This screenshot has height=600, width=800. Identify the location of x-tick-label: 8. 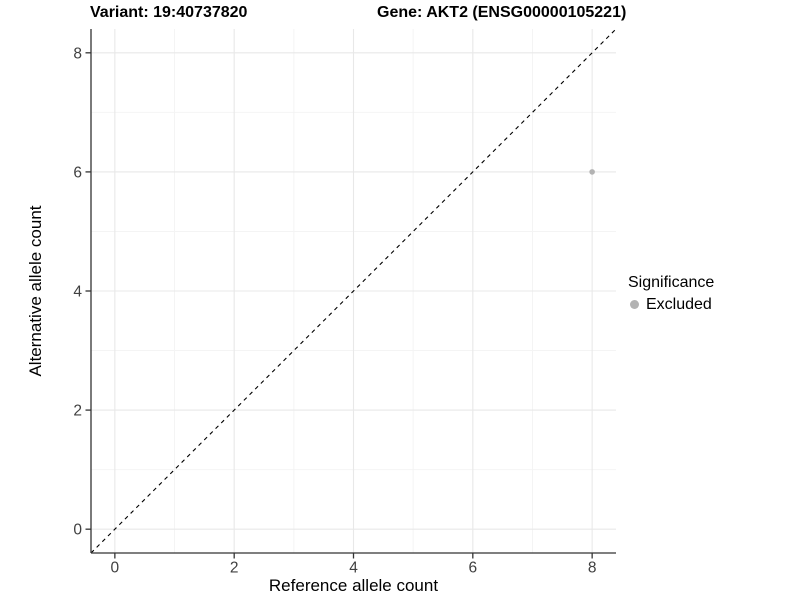
(592, 568).